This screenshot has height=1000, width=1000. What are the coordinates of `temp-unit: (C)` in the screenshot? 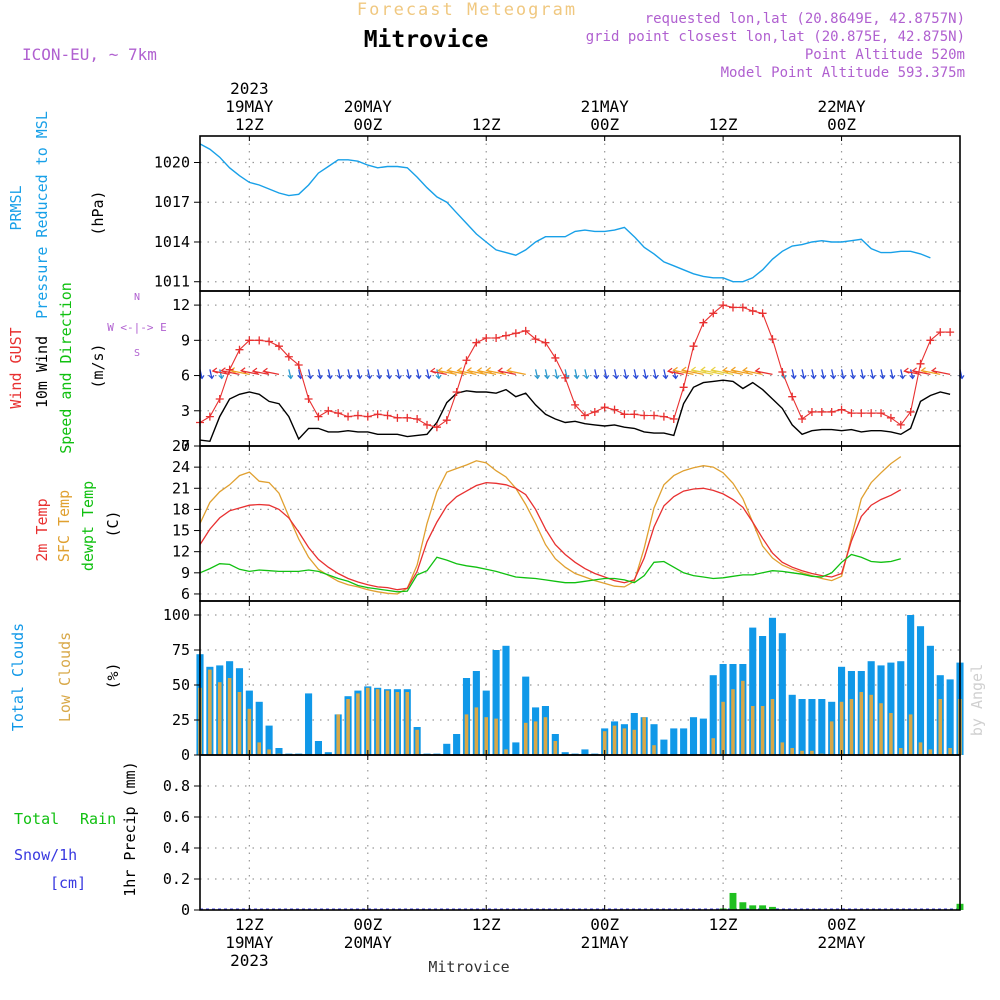 It's located at (113, 523).